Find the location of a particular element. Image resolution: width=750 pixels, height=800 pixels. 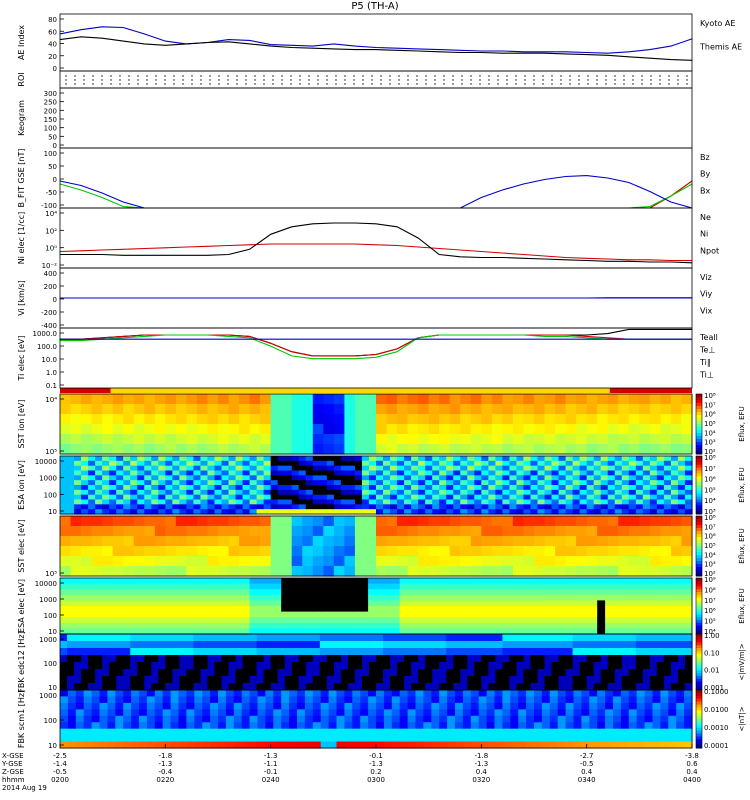

fbk_edc-ytick-label: 10 is located at coordinates (52, 688).